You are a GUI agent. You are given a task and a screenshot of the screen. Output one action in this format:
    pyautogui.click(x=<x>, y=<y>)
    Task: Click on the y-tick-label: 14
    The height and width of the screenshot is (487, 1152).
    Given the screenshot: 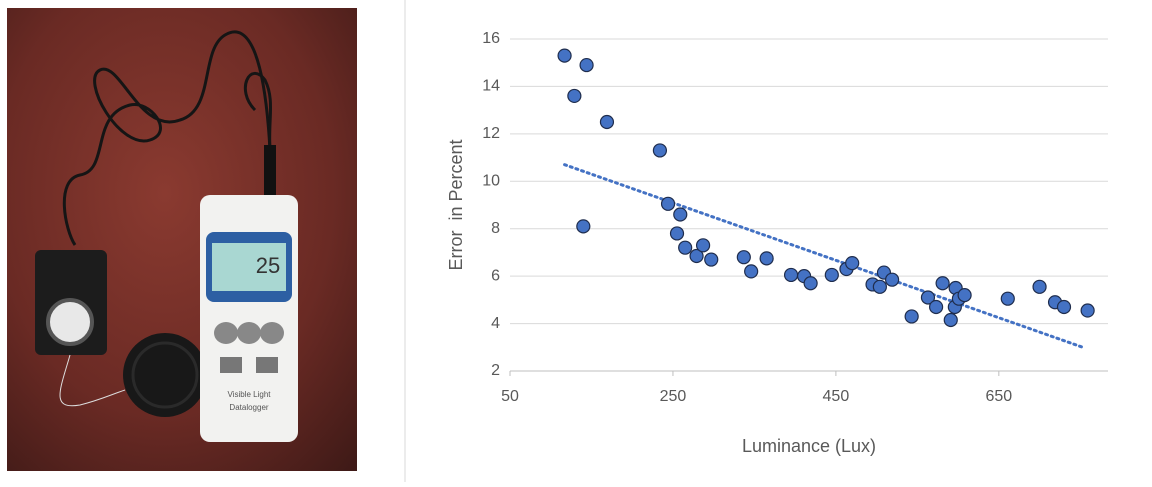 What is the action you would take?
    pyautogui.click(x=491, y=86)
    